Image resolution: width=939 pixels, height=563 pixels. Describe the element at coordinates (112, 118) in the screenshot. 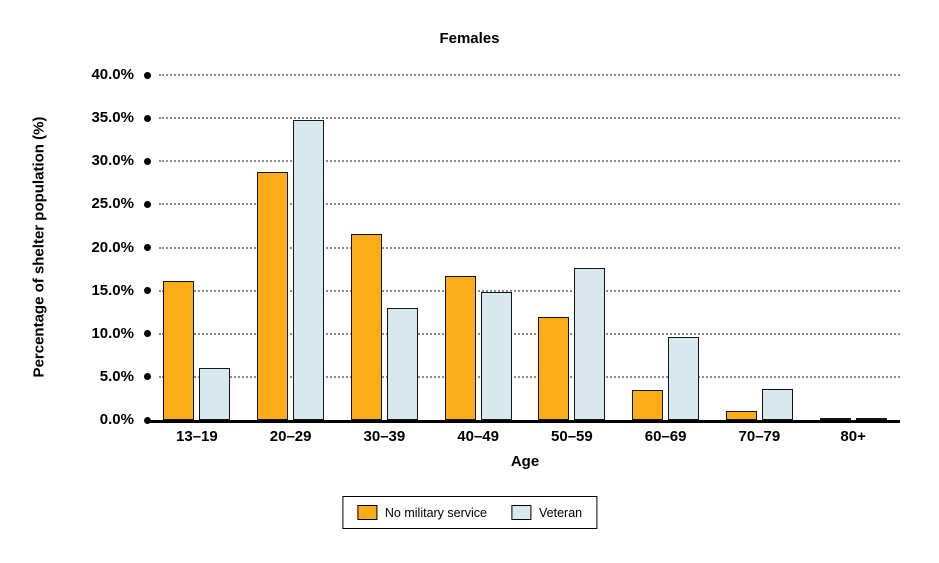

I see `y-tick-label: 35.0%` at that location.